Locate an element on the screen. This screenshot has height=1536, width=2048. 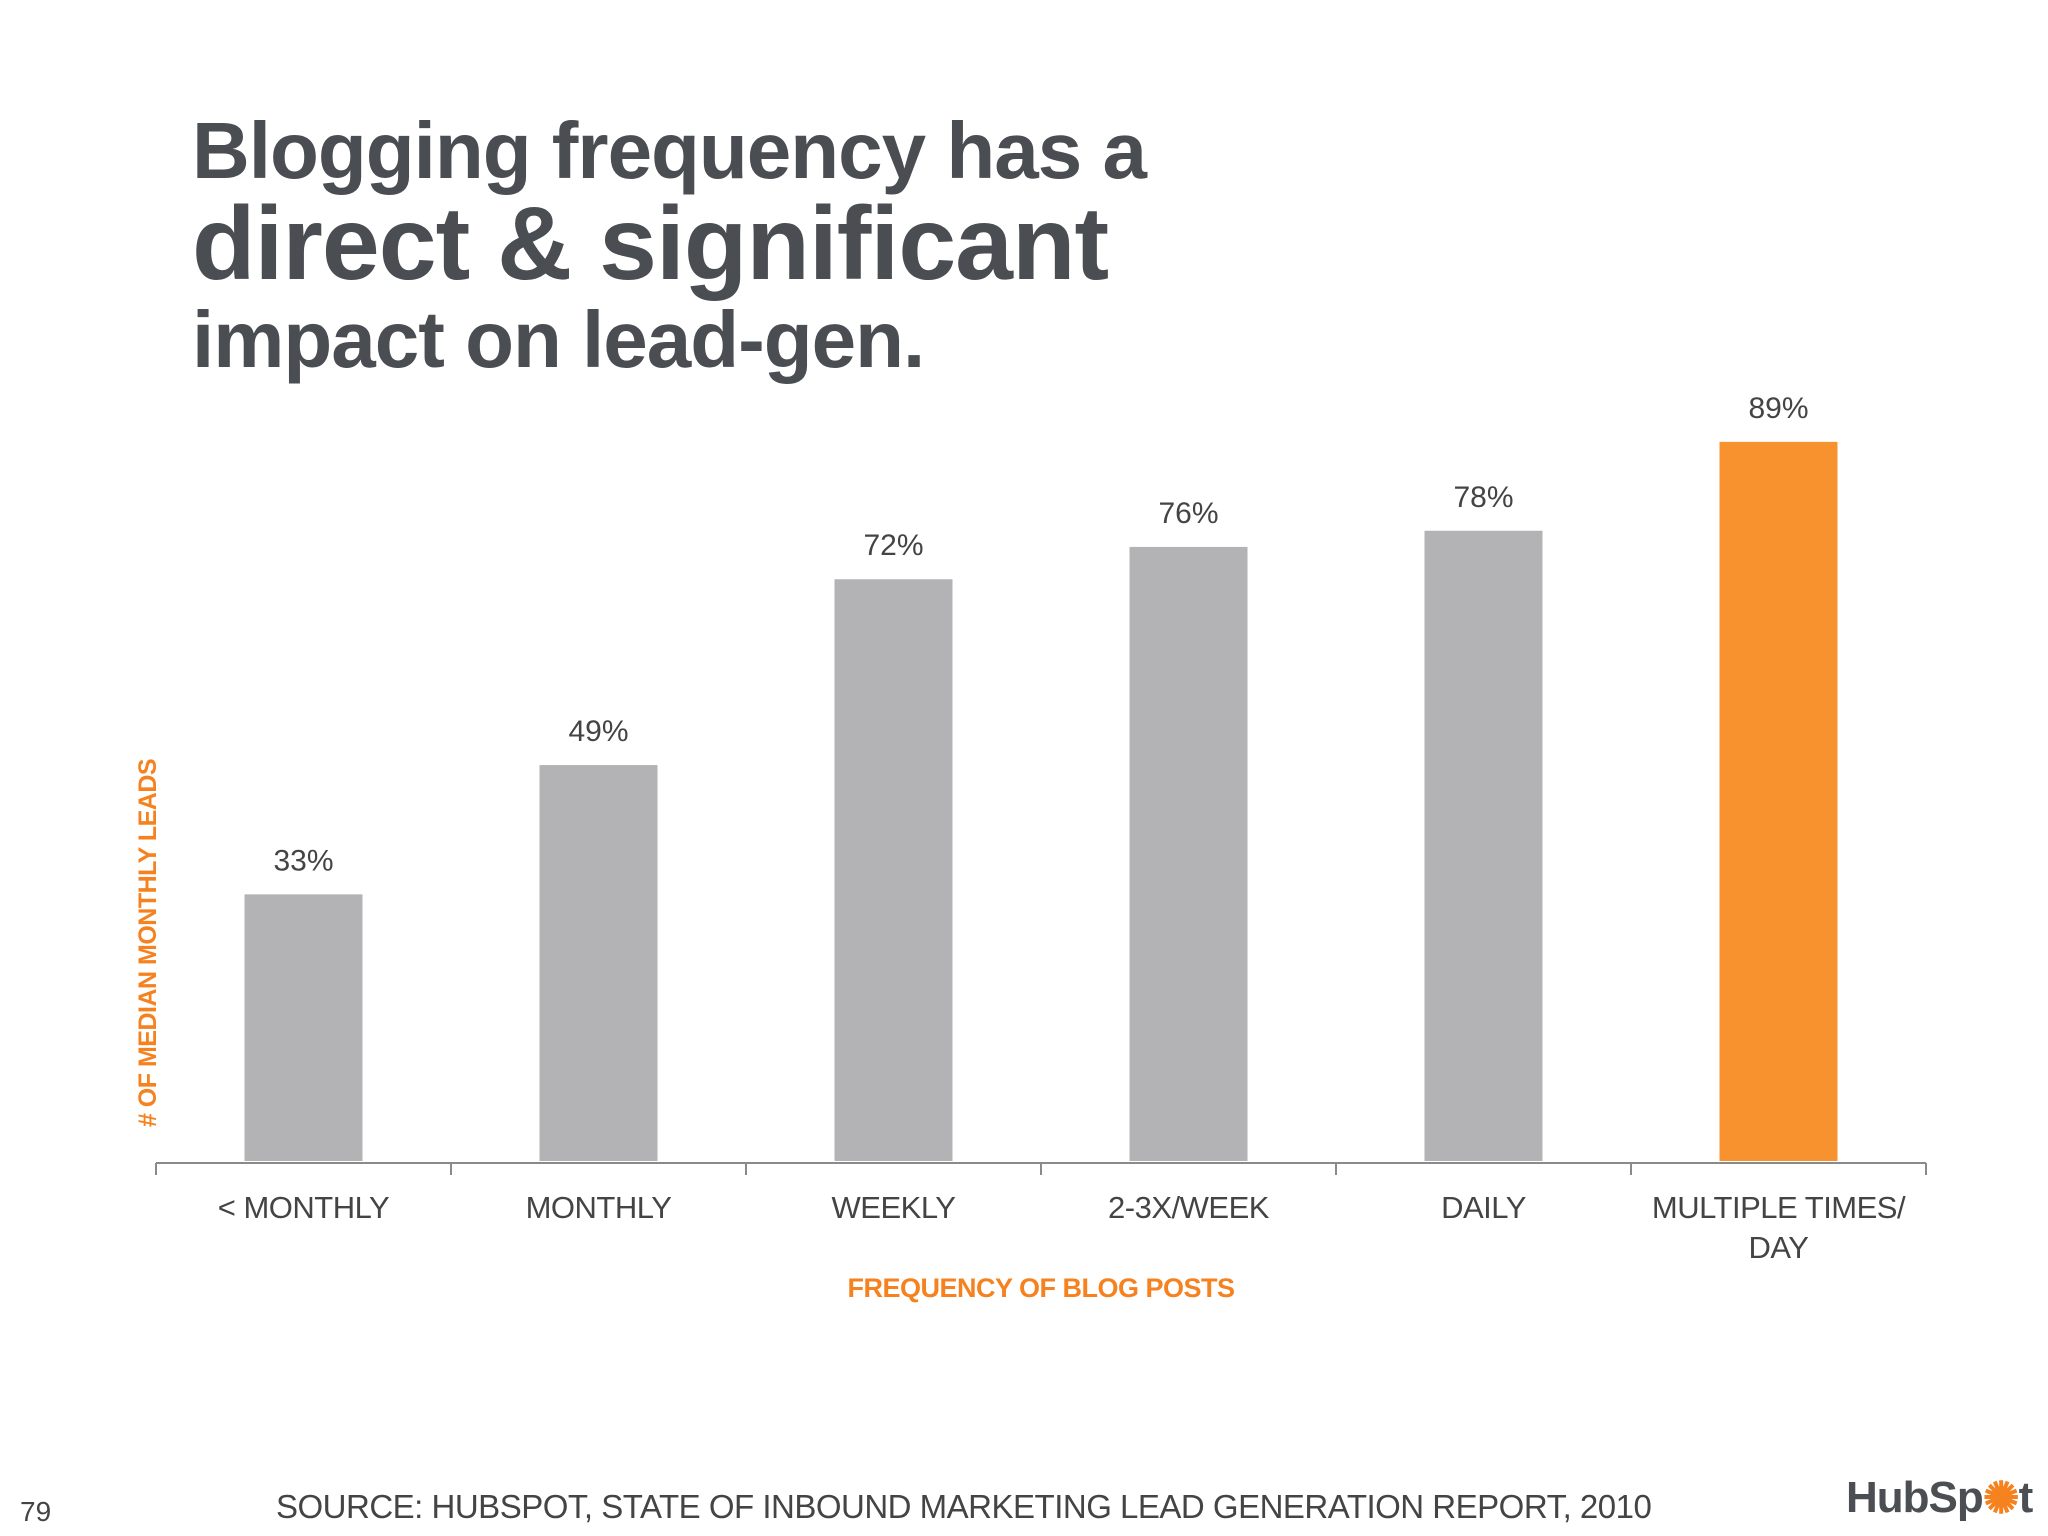
category-label-3: 2-3X/WEEK is located at coordinates (1189, 1207).